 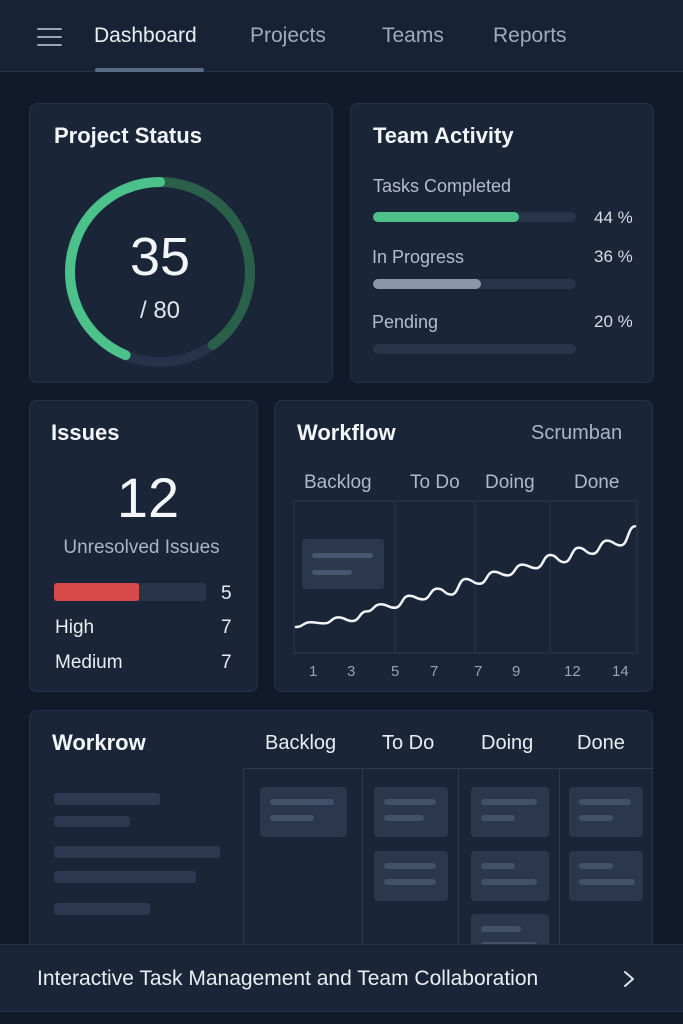 What do you see at coordinates (530, 35) in the screenshot?
I see `tab-reports: Reports` at bounding box center [530, 35].